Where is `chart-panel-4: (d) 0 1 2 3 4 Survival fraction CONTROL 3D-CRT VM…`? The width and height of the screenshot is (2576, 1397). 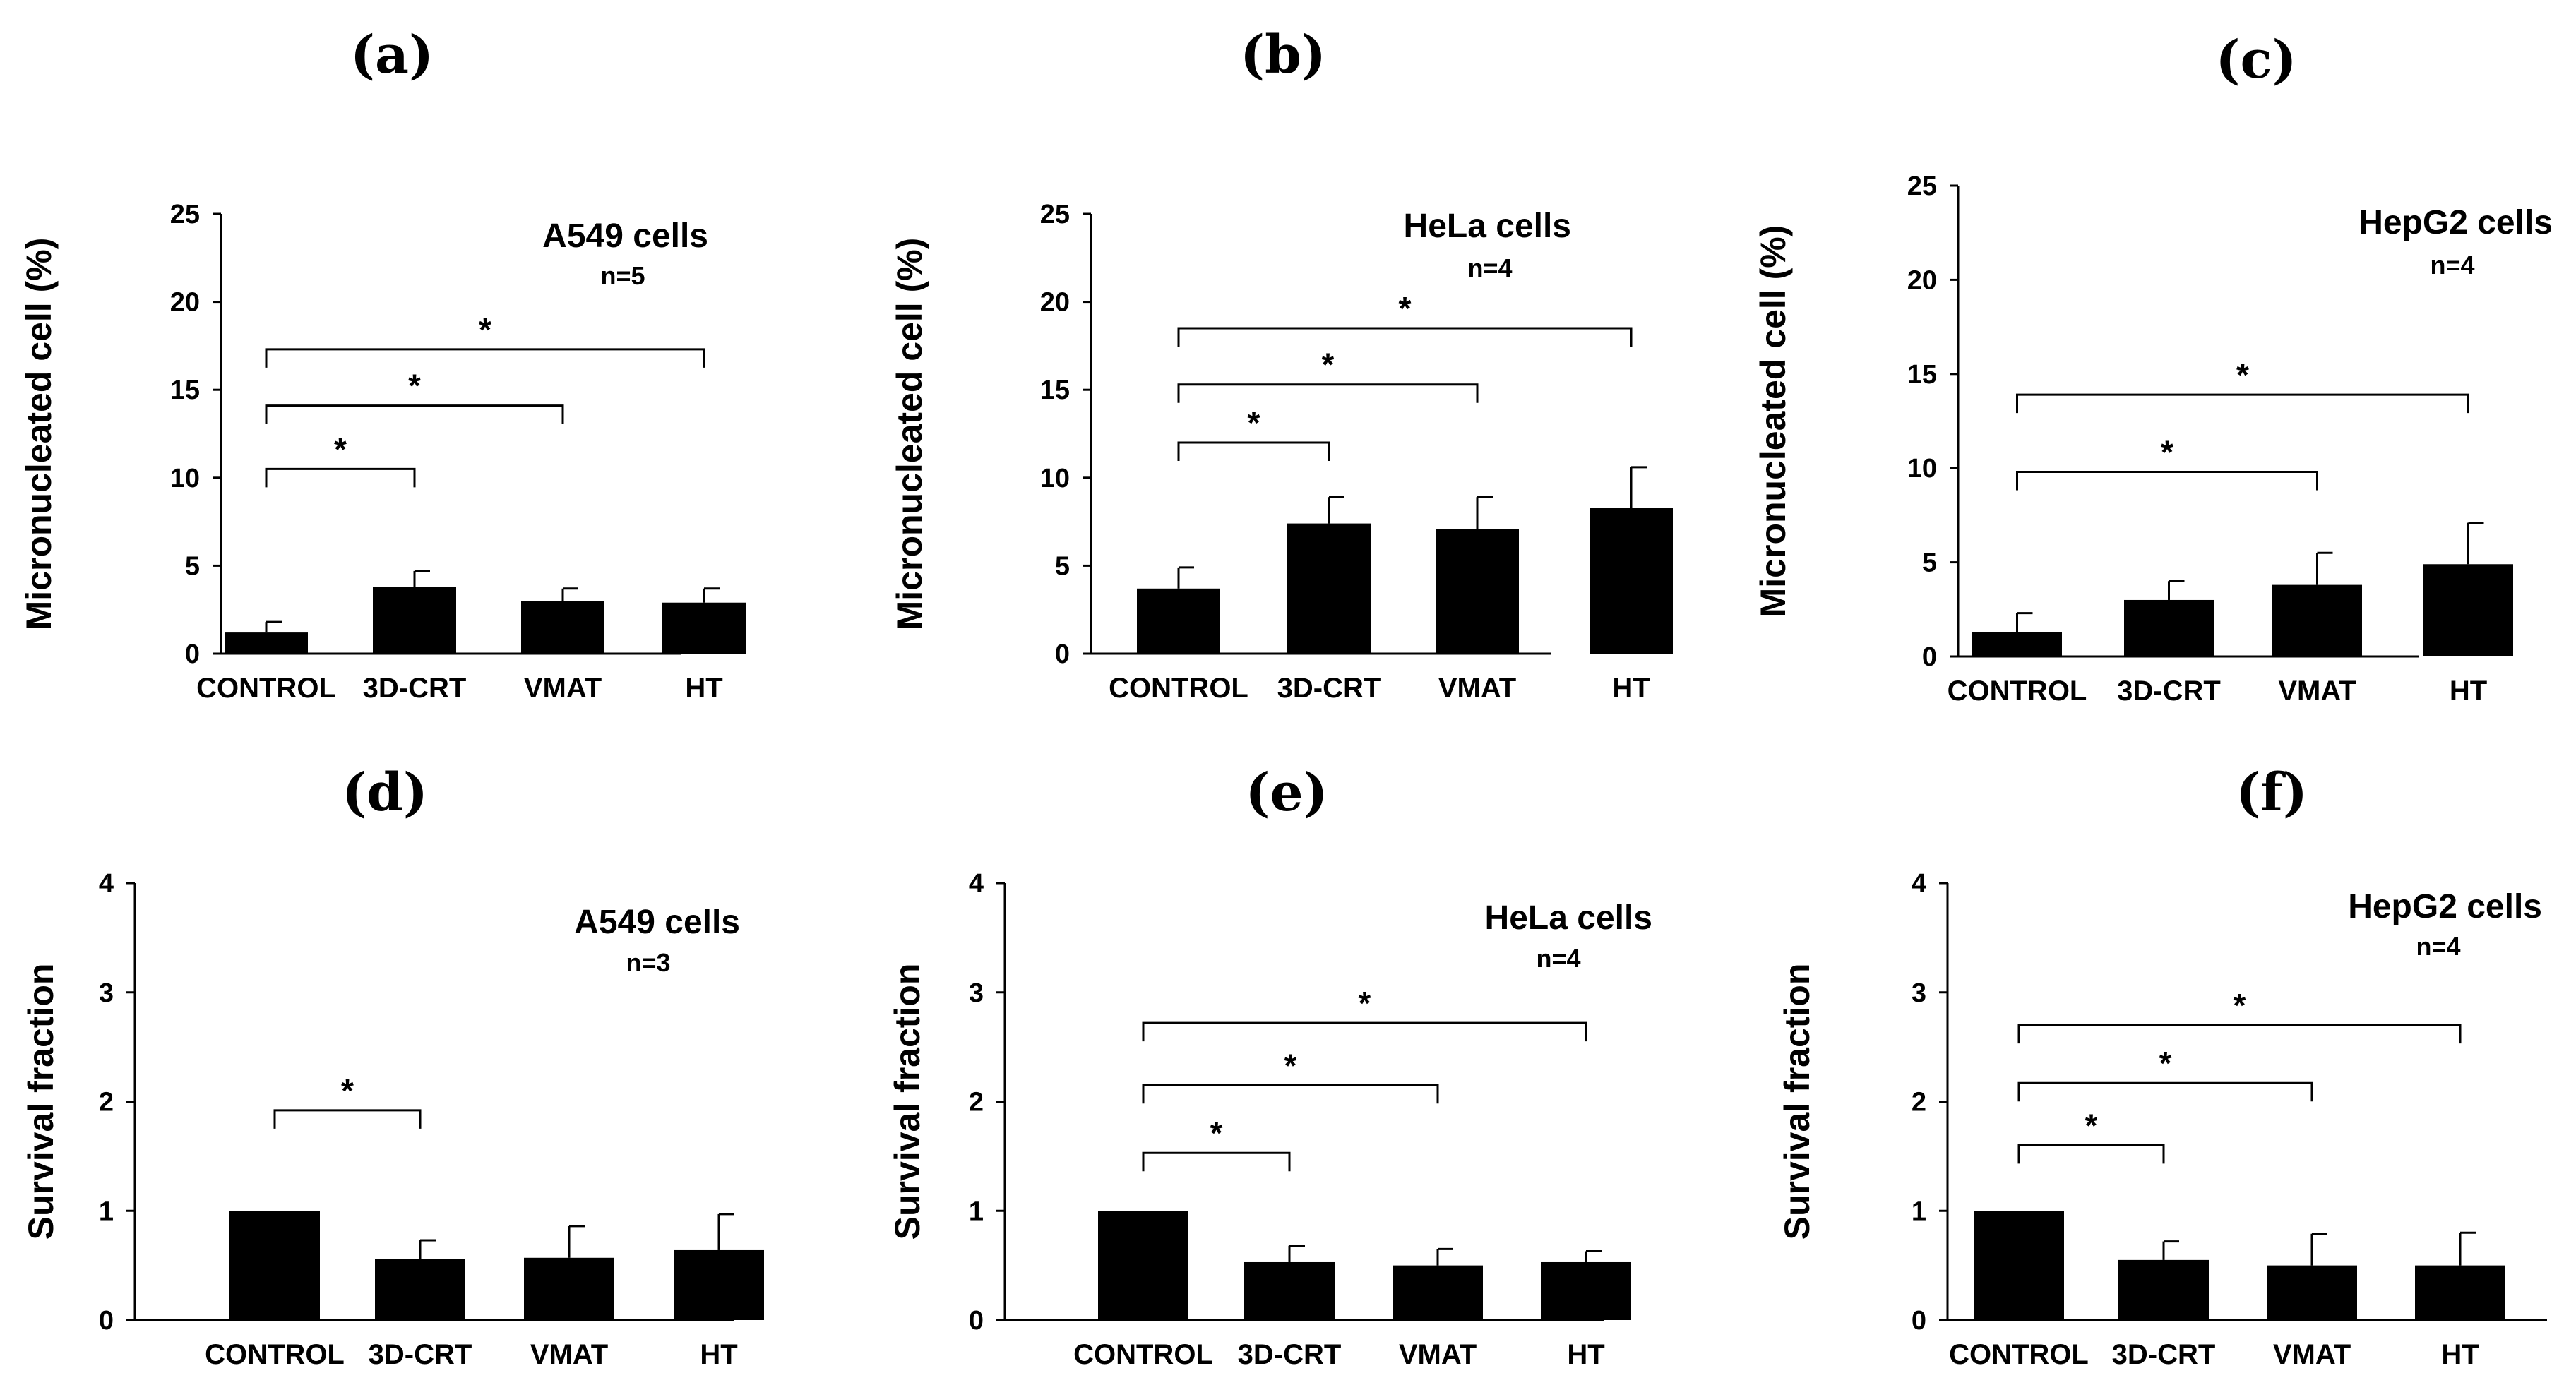
chart-panel-4: (d) 0 1 2 3 4 Survival fraction CONTROL 3D-CRT VM… is located at coordinates (392, 1066).